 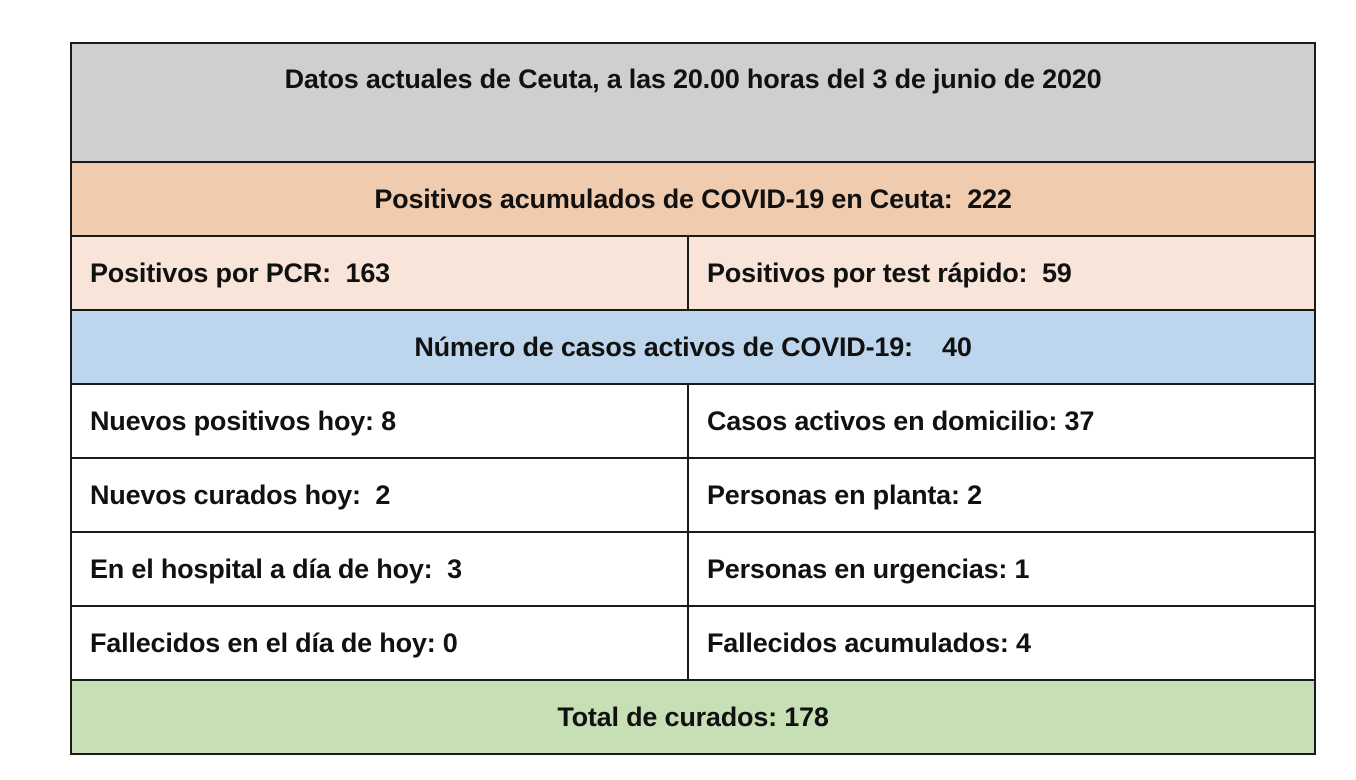 I want to click on rapid-test-positives-cell: Positivos por test rápido: 59, so click(x=1001, y=273).